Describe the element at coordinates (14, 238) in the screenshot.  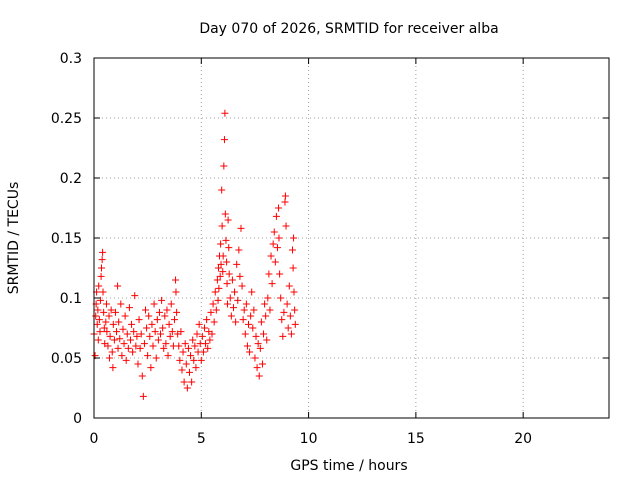
I see `y-axis-label: SRMTID / TECUs` at that location.